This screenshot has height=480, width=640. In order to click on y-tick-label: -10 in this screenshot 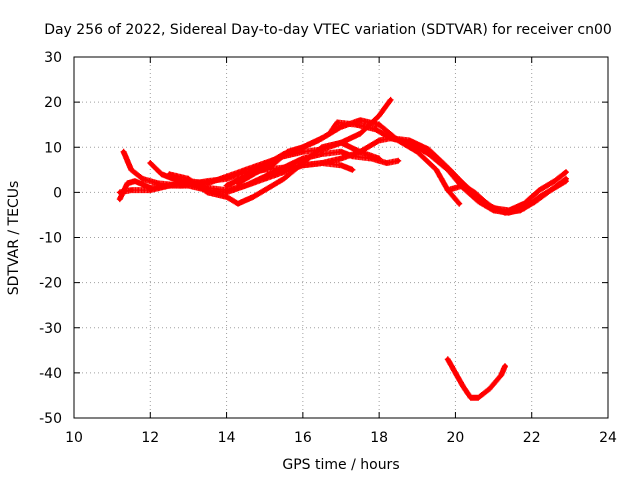, I will do `click(50, 239)`.